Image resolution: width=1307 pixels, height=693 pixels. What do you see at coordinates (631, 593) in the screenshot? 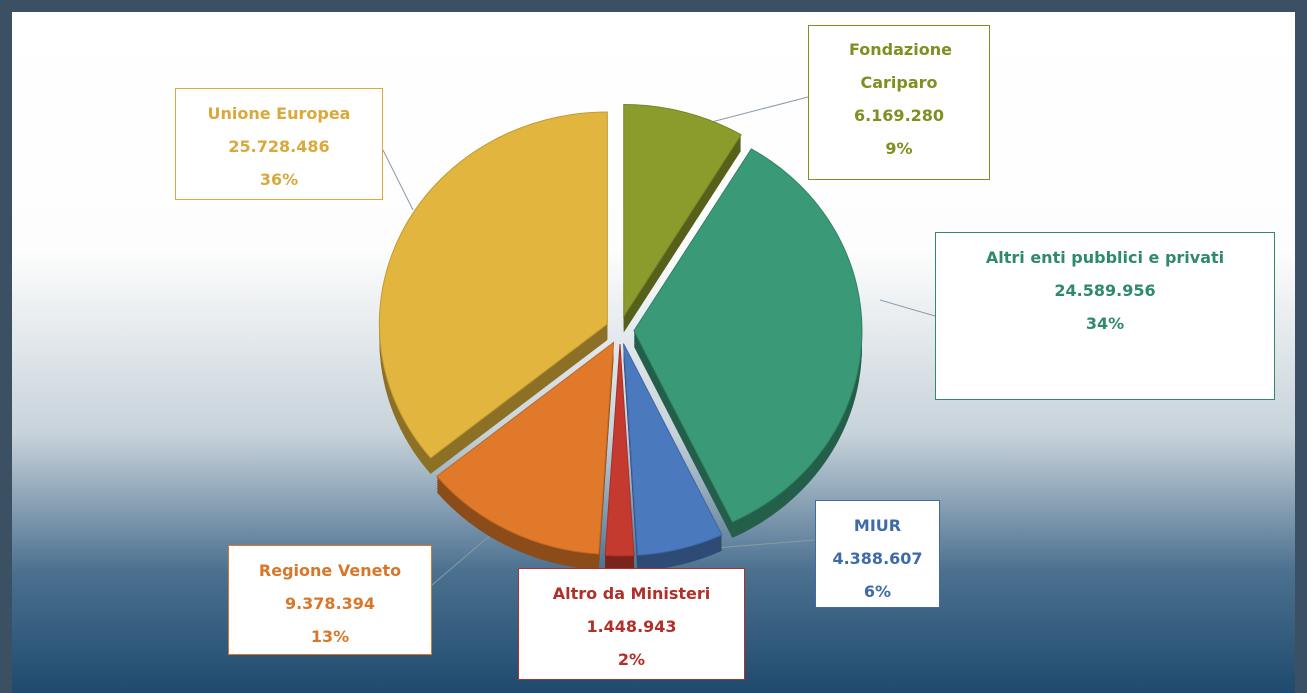
I see `category-label: Altro da Ministeri` at bounding box center [631, 593].